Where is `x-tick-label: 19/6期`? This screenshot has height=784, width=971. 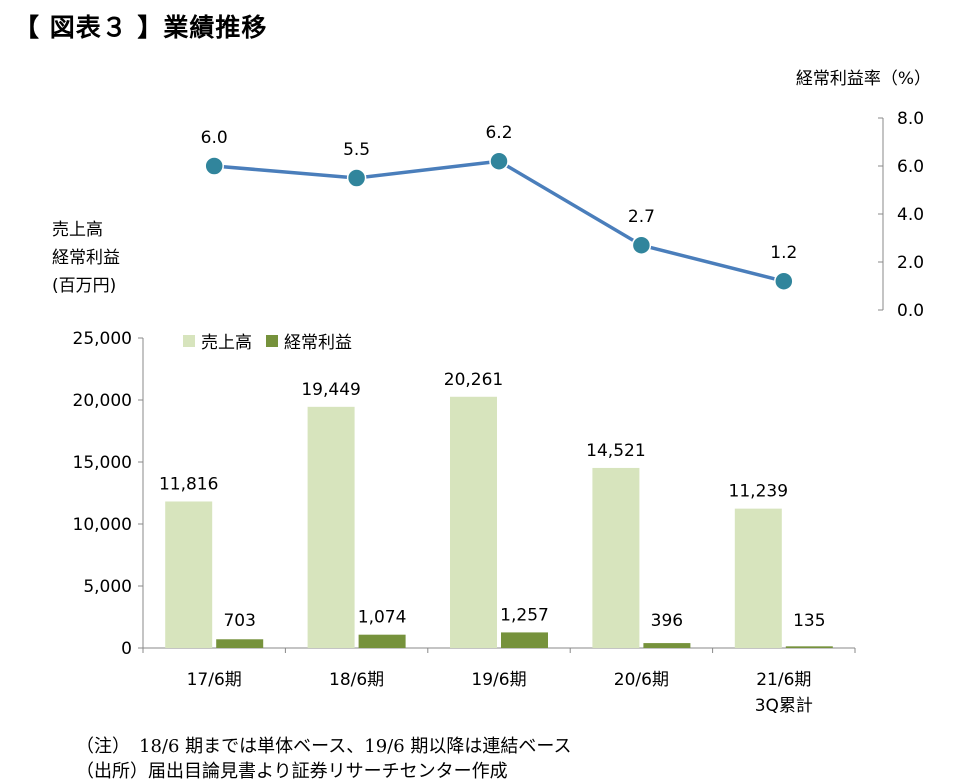
x-tick-label: 19/6期 is located at coordinates (498, 680).